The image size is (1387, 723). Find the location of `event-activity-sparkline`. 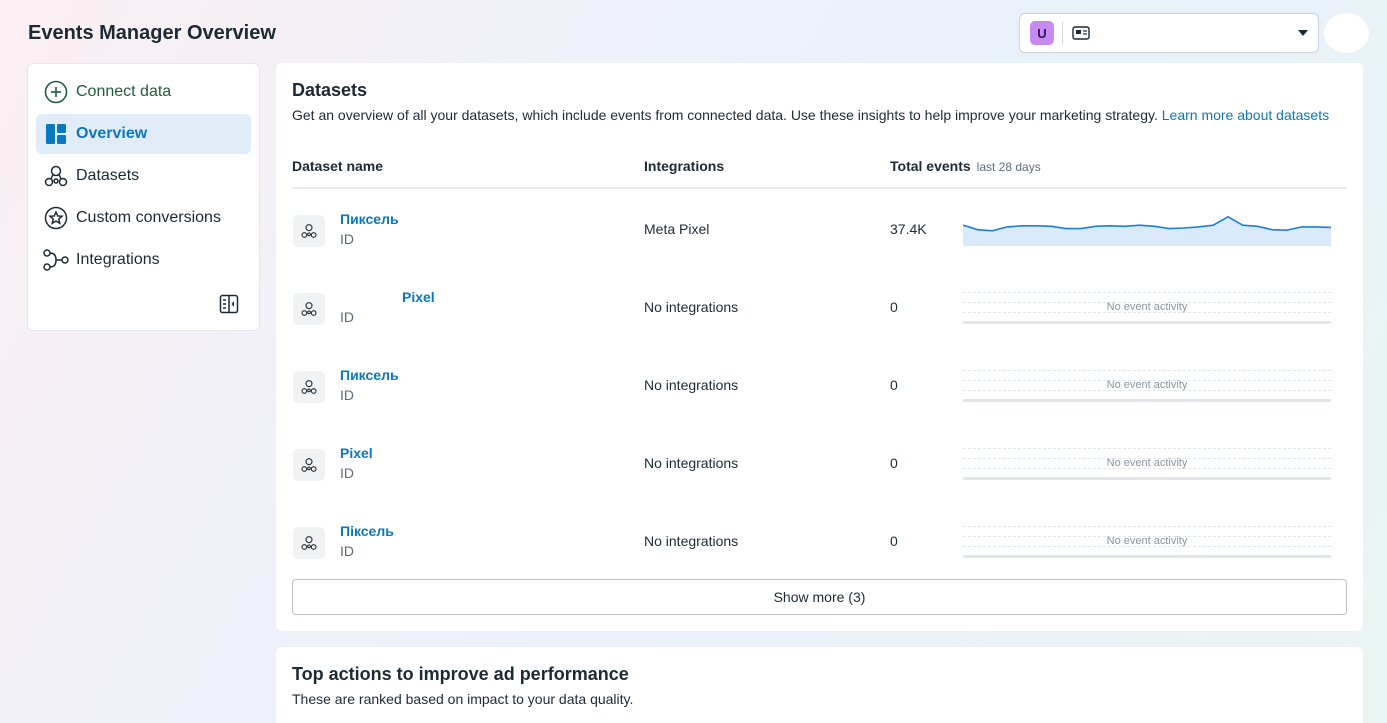

event-activity-sparkline is located at coordinates (1147, 230).